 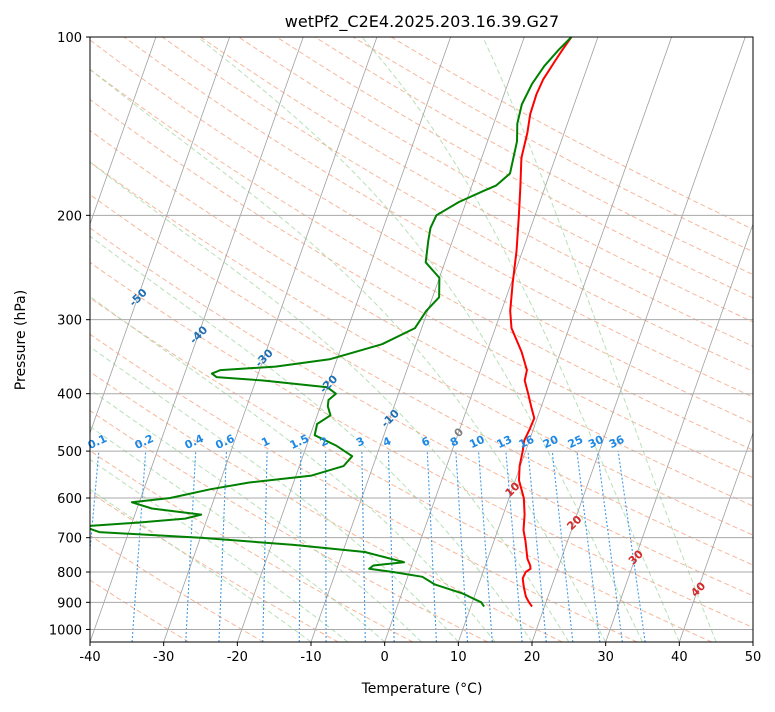 What do you see at coordinates (21, 340) in the screenshot?
I see `y-axis-label: Pressure (hPa)` at bounding box center [21, 340].